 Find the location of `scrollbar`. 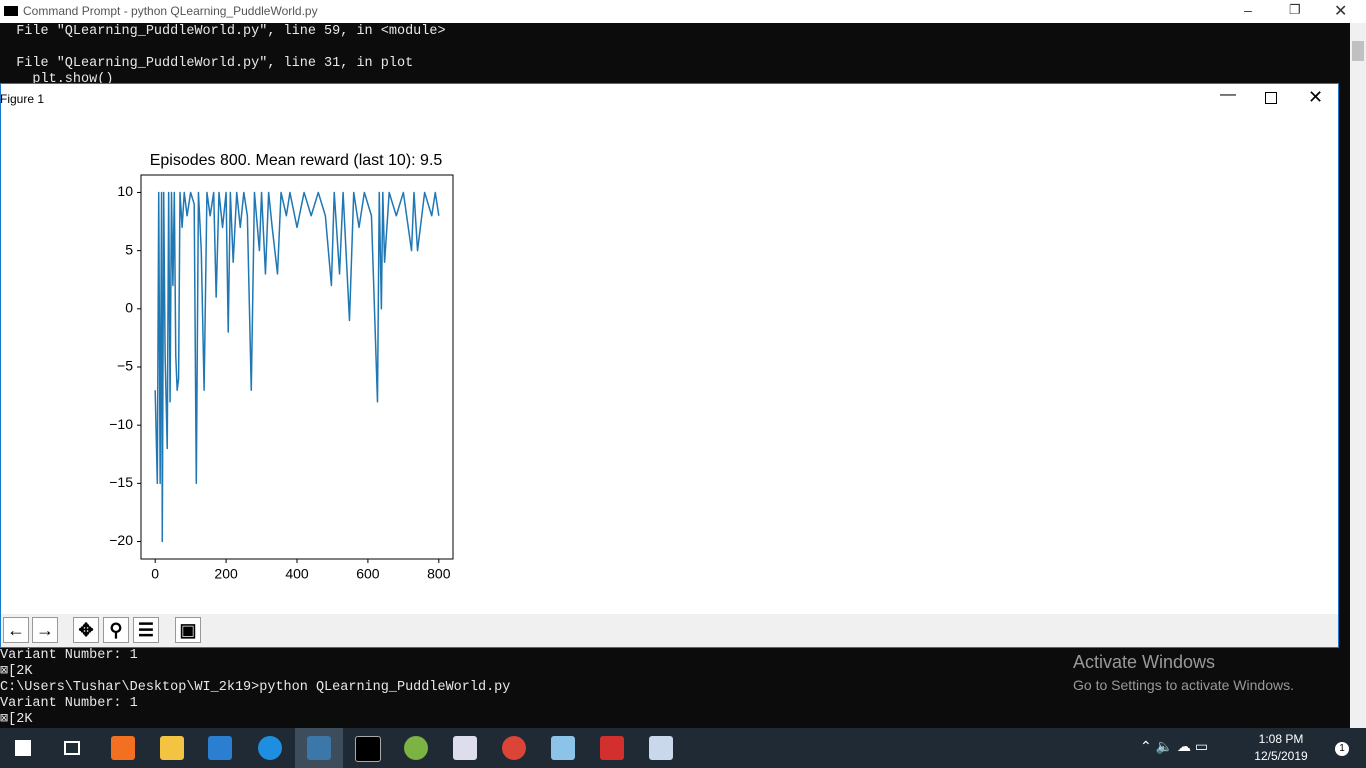

scrollbar is located at coordinates (1358, 375).